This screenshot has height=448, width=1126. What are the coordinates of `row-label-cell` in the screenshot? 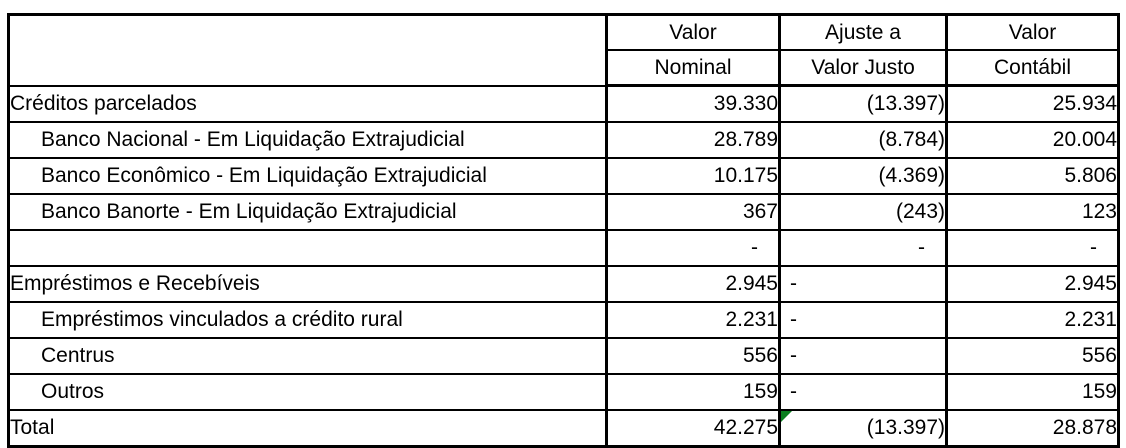 It's located at (307, 248).